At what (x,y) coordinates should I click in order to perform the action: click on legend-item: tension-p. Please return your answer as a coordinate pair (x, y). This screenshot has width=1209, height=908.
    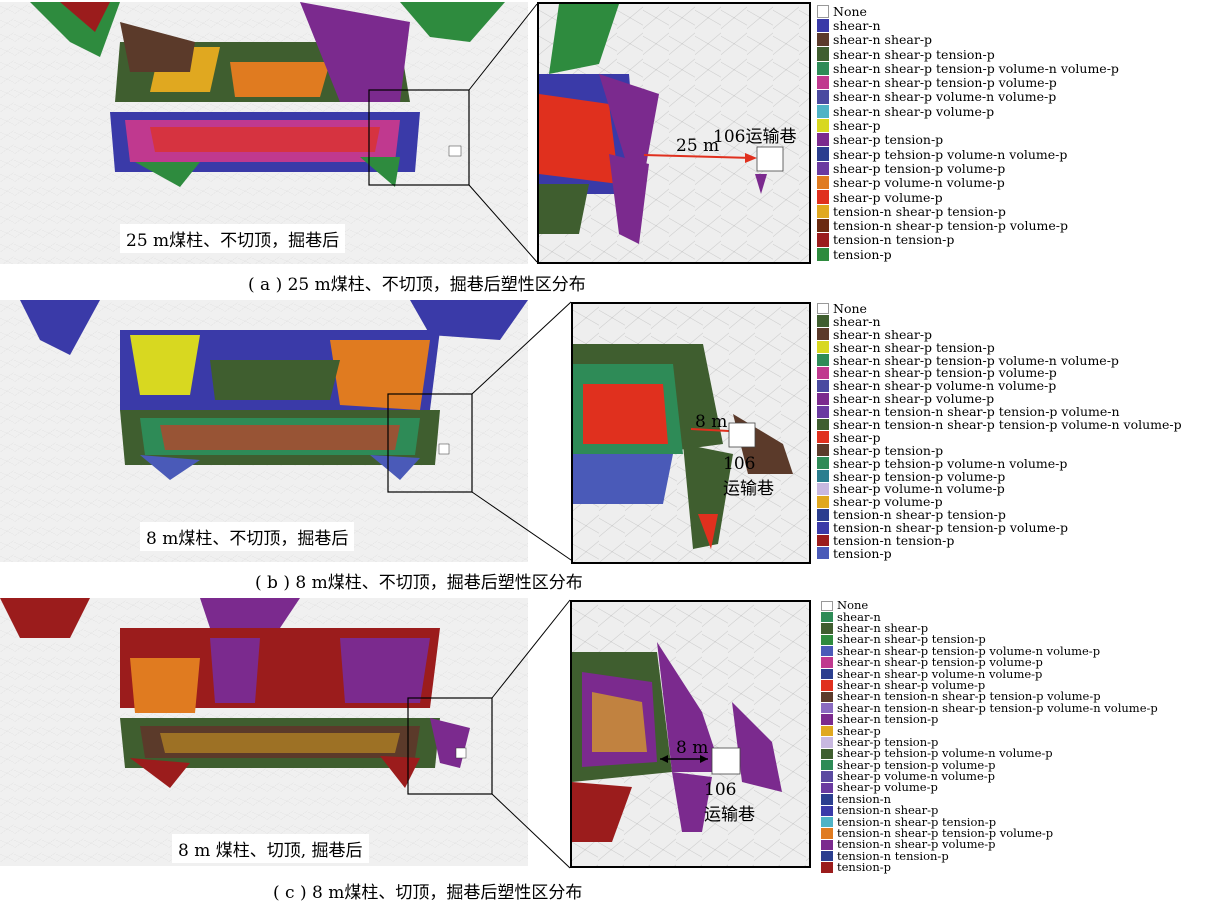
    Looking at the image, I should click on (968, 254).